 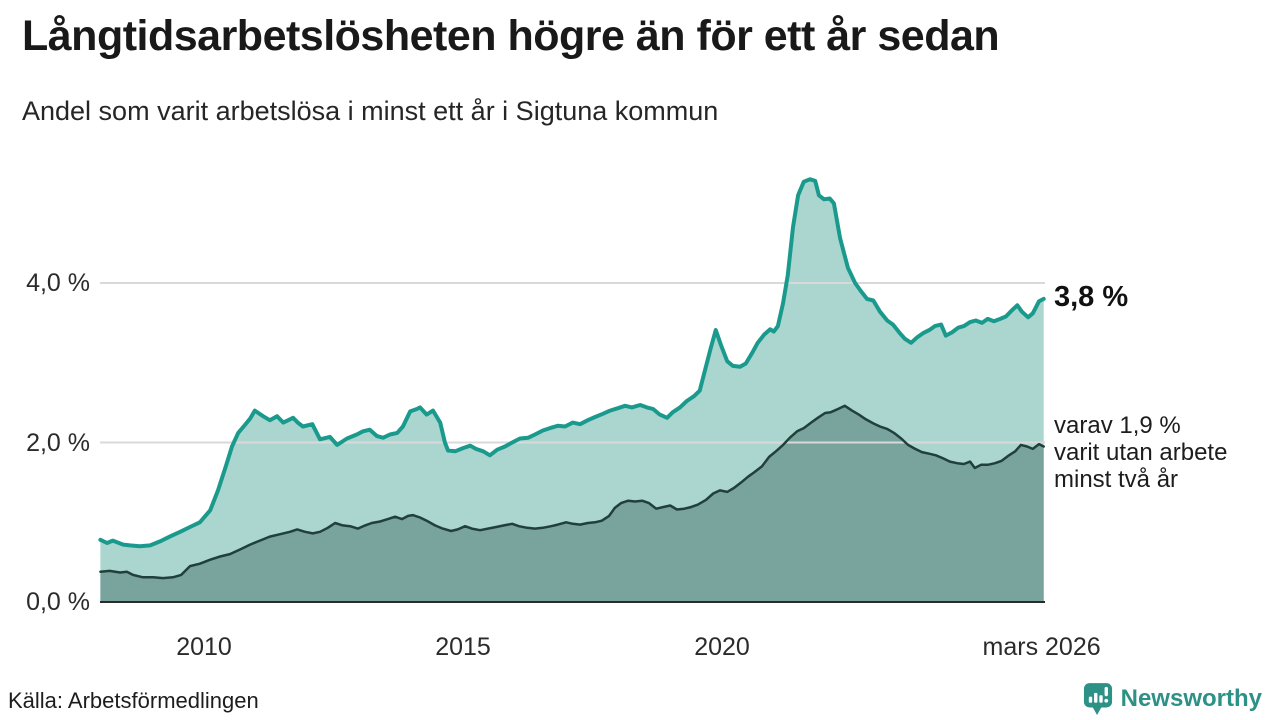 What do you see at coordinates (722, 647) in the screenshot?
I see `x-axis-tick-2020: 2020` at bounding box center [722, 647].